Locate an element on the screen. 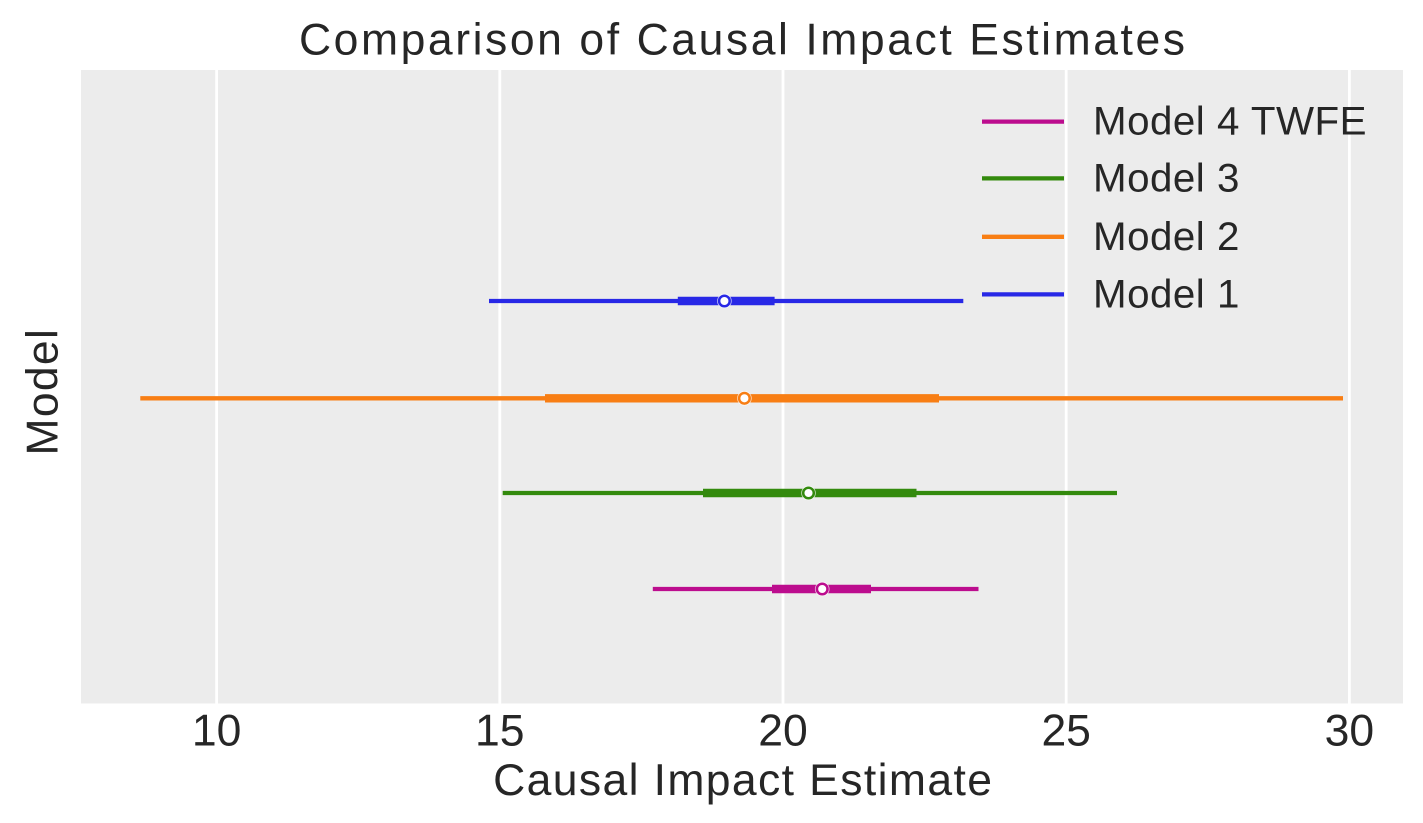 Image resolution: width=1423 pixels, height=823 pixels. svg-text: 20 is located at coordinates (783, 730).